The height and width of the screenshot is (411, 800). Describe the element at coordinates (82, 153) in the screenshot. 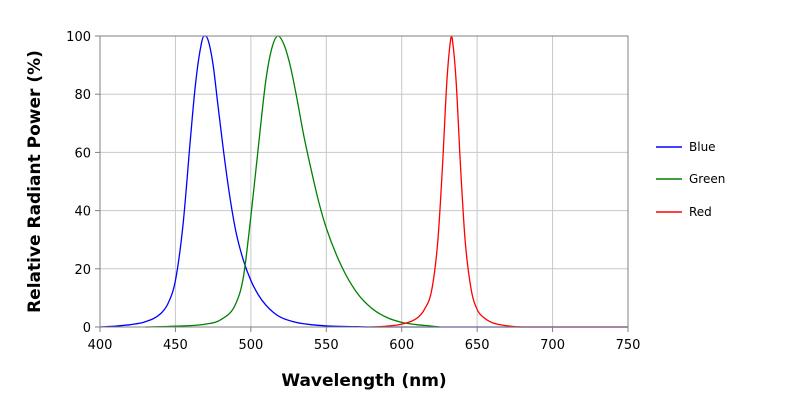

I see `y-tick-label-60: 60` at that location.